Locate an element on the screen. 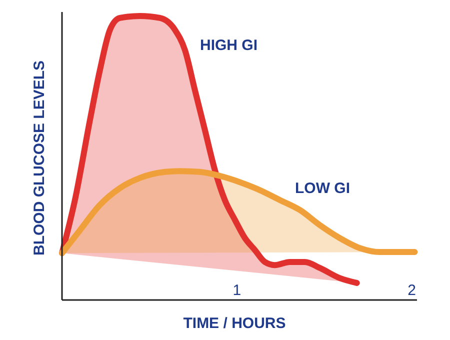  x-tick-label: 2 is located at coordinates (412, 290).